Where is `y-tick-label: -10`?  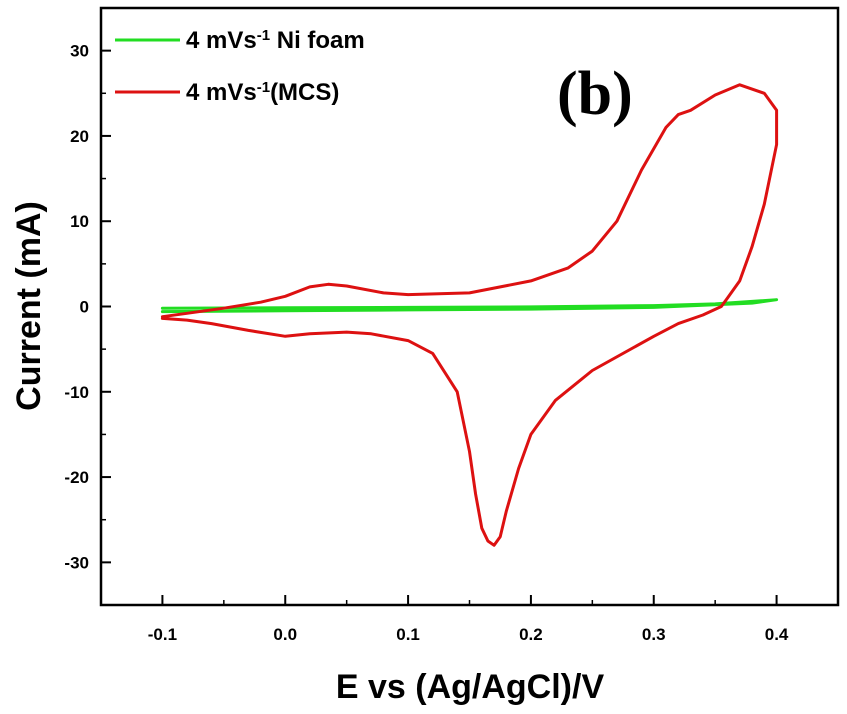 y-tick-label: -10 is located at coordinates (76, 392).